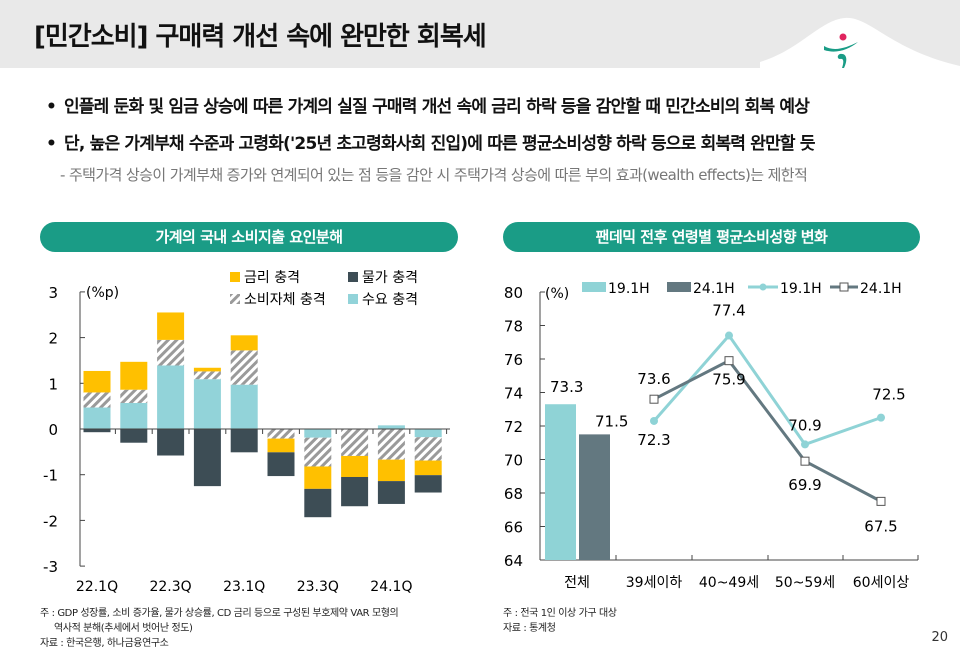 The image size is (960, 663). Describe the element at coordinates (390, 278) in the screenshot. I see `legend-label: 물가 충격` at that location.